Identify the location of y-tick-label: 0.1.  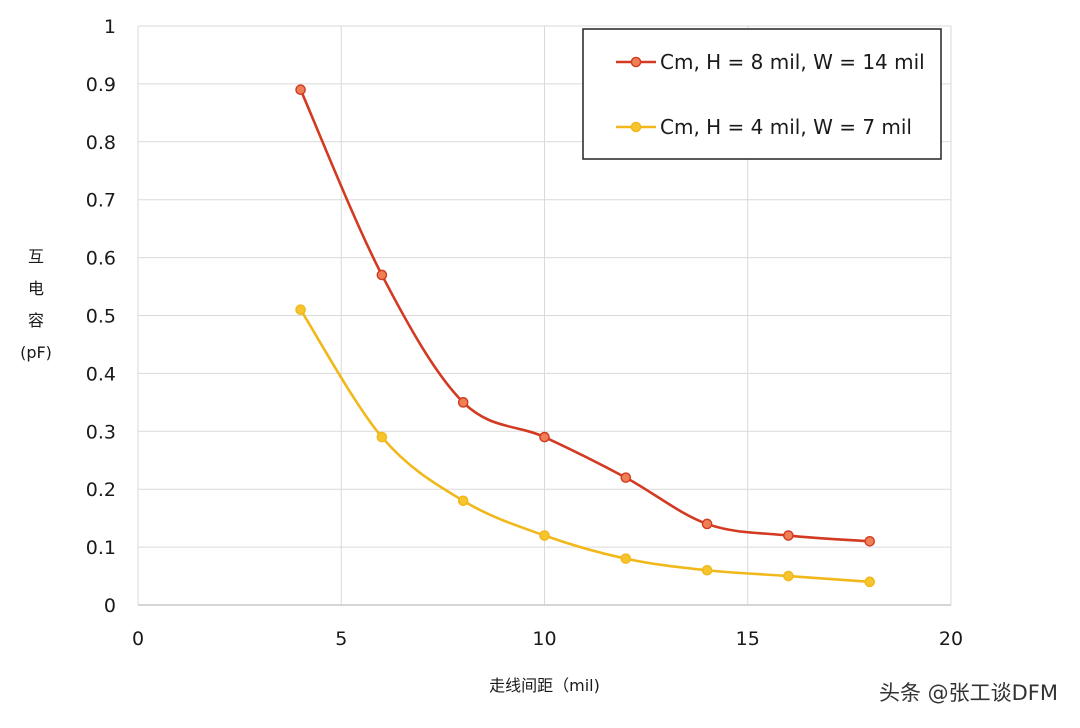
(101, 548).